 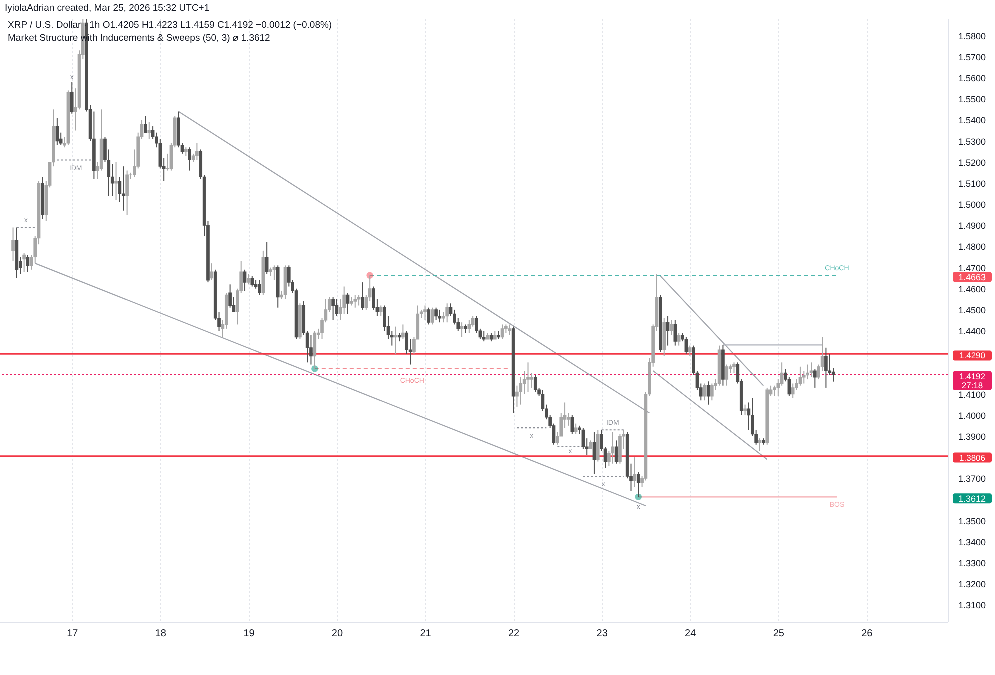 What do you see at coordinates (250, 634) in the screenshot?
I see `x-tick-label: 19` at bounding box center [250, 634].